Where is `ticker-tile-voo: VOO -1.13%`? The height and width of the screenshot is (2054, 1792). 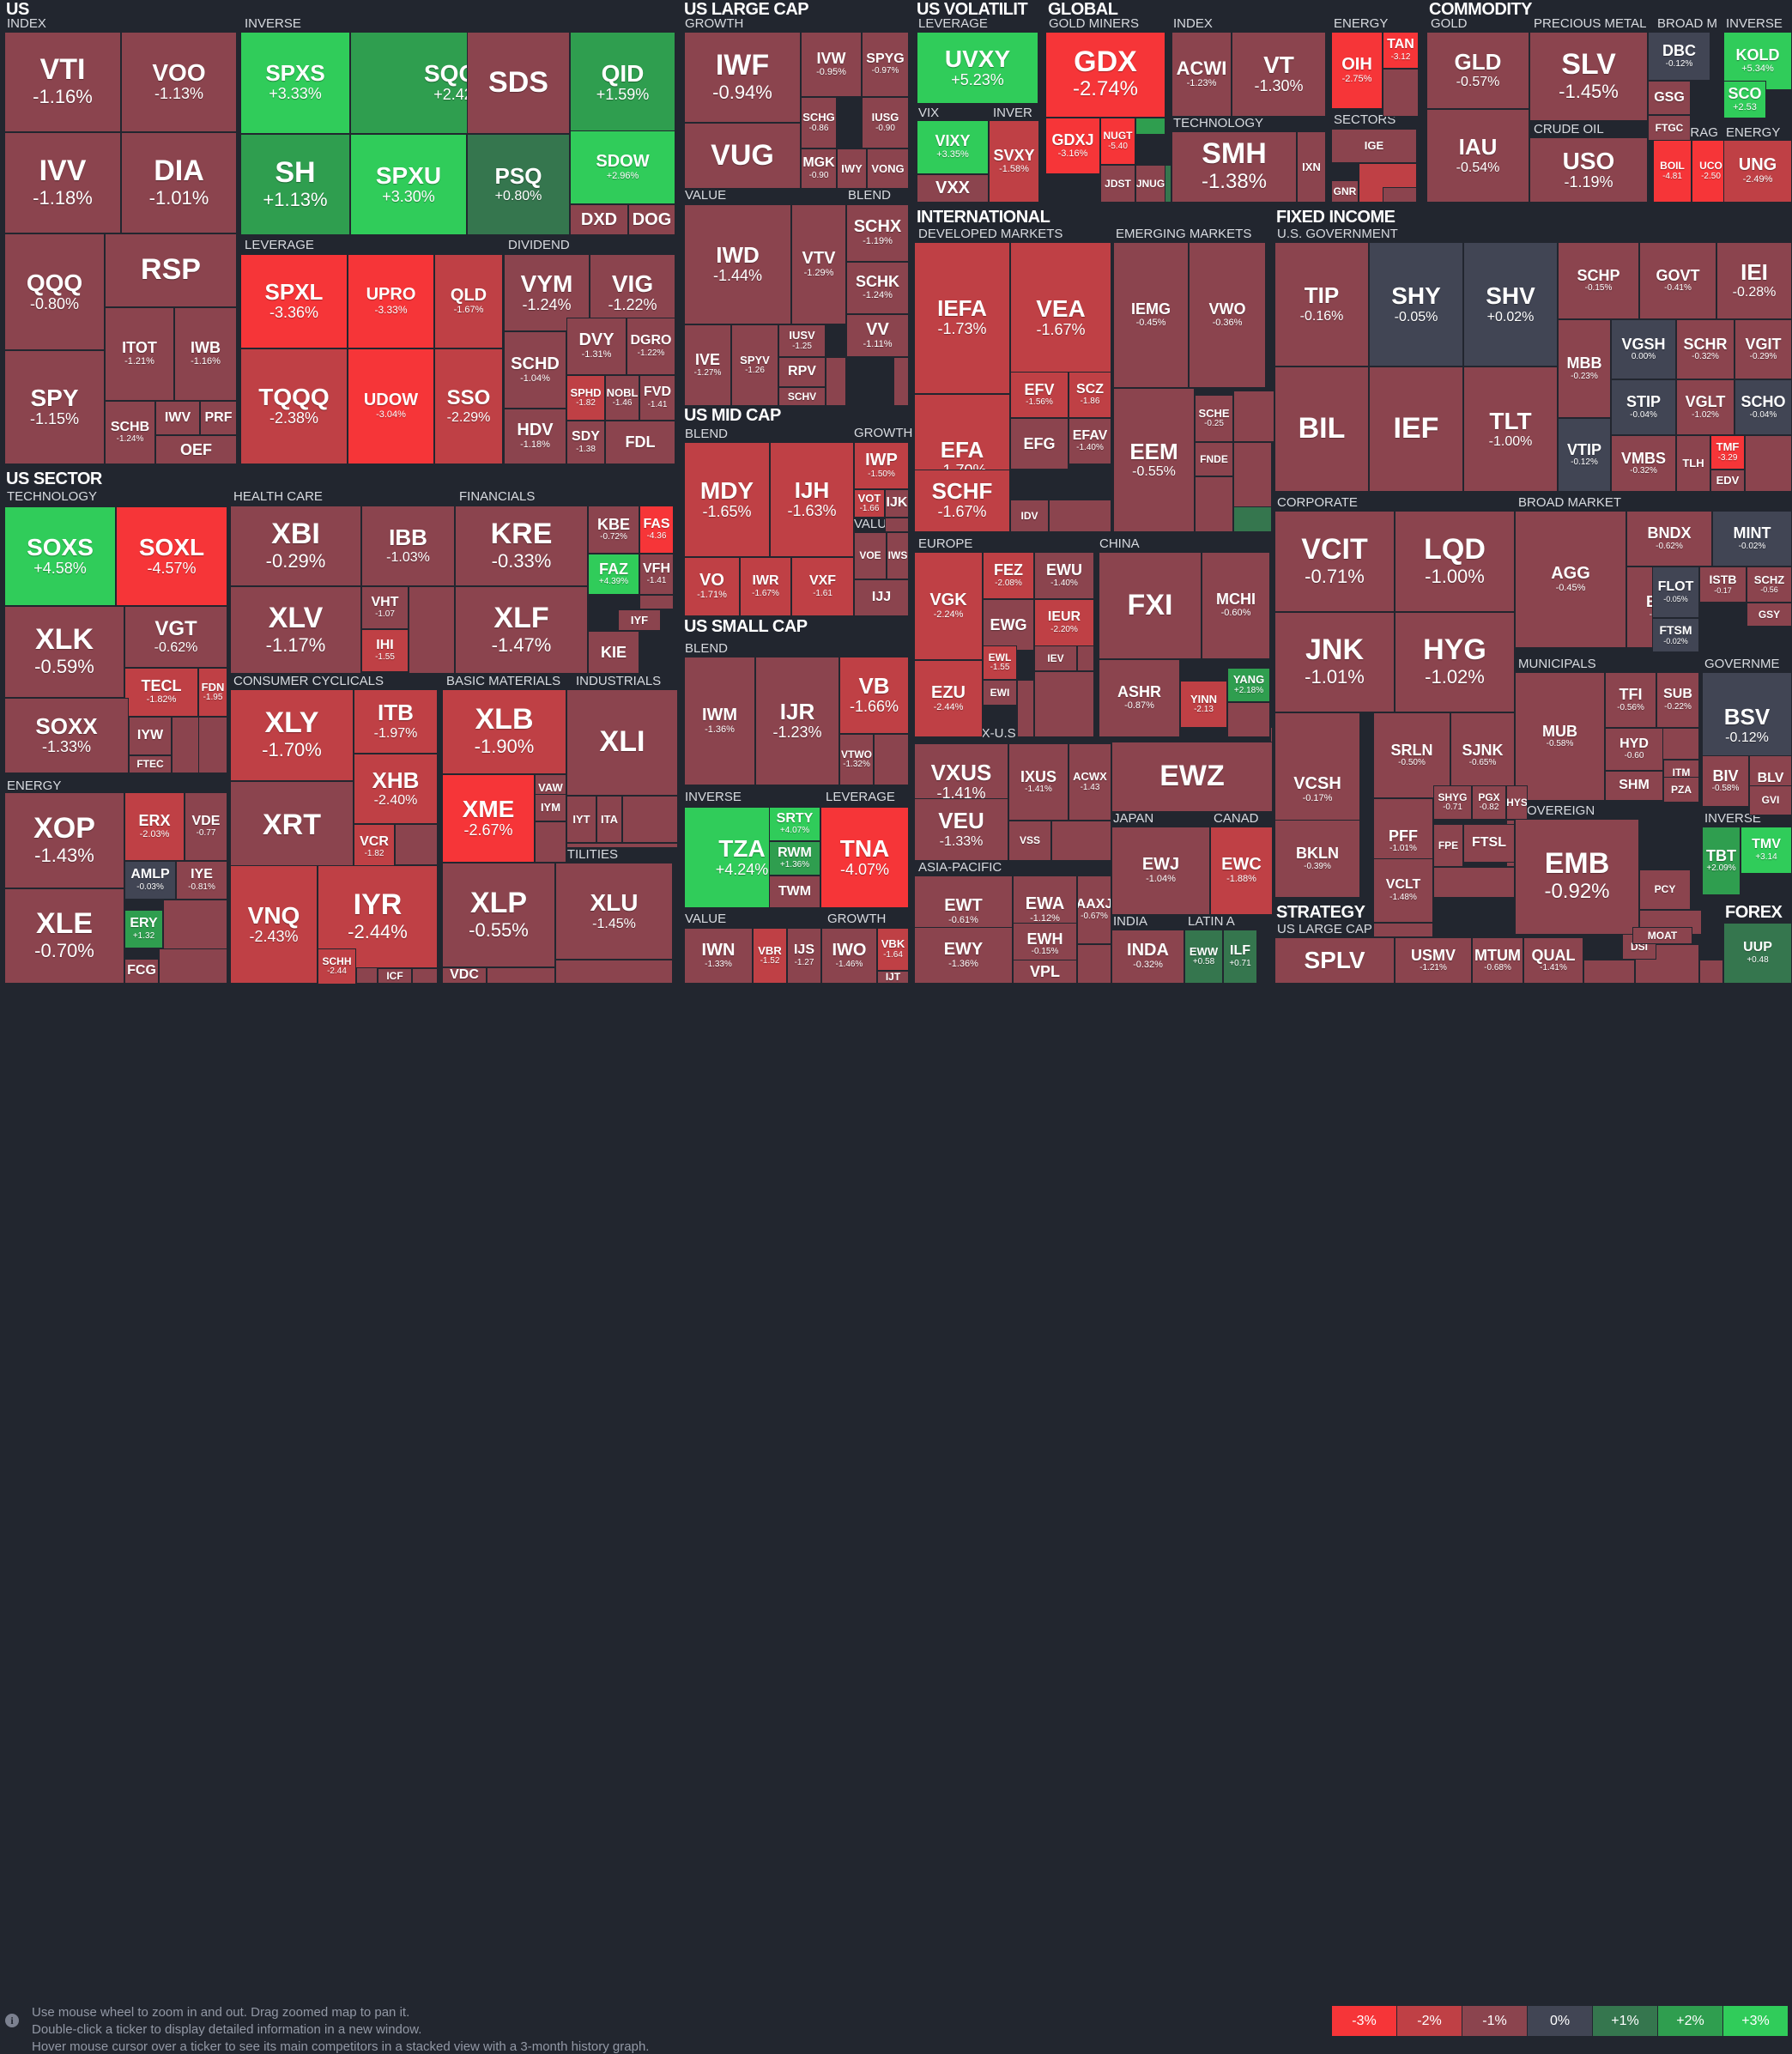
ticker-tile-voo: VOO -1.13% is located at coordinates (179, 82).